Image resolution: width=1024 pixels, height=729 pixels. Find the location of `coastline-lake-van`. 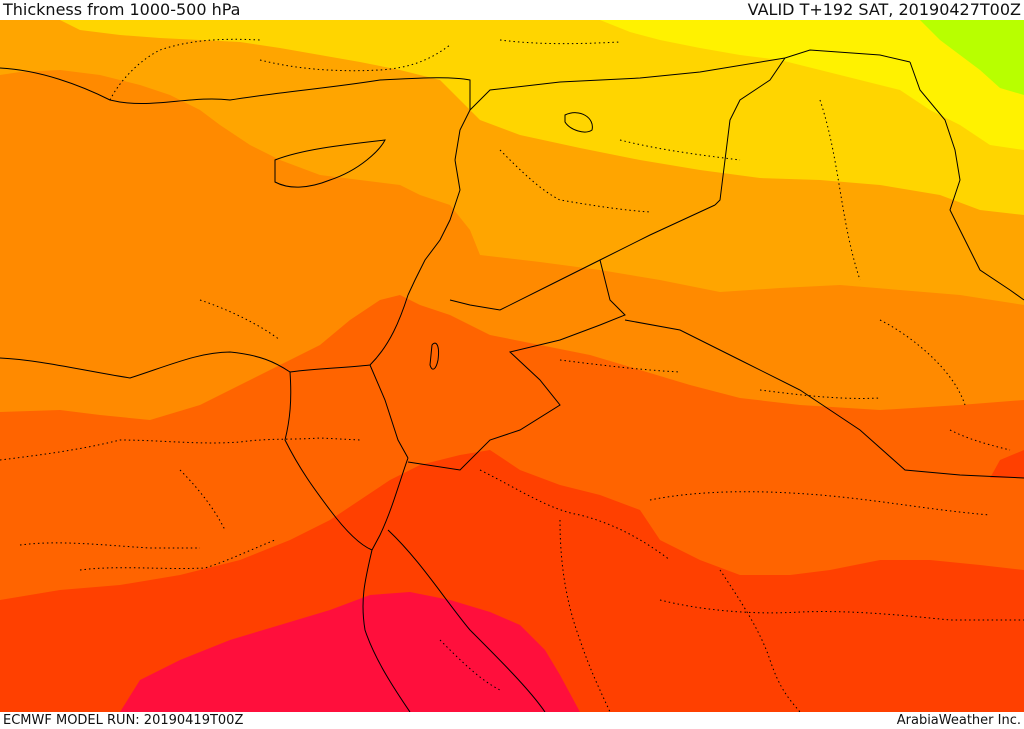

coastline-lake-van is located at coordinates (578, 122).